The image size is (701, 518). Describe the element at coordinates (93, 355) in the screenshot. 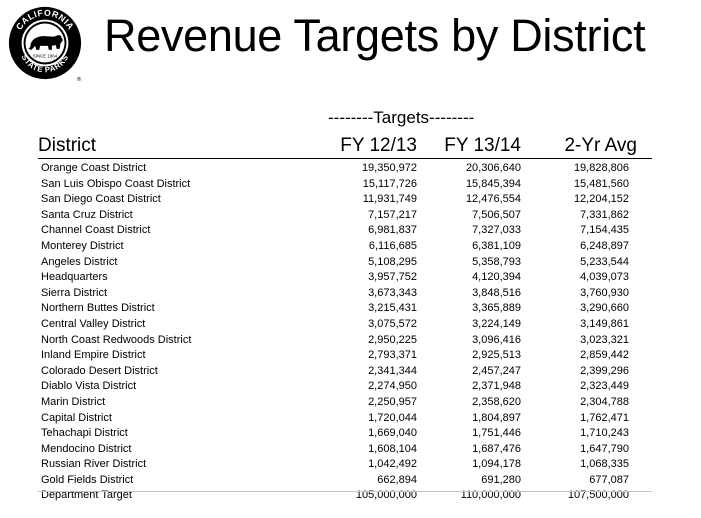

I see `district-name-cell: Inland Empire District` at that location.